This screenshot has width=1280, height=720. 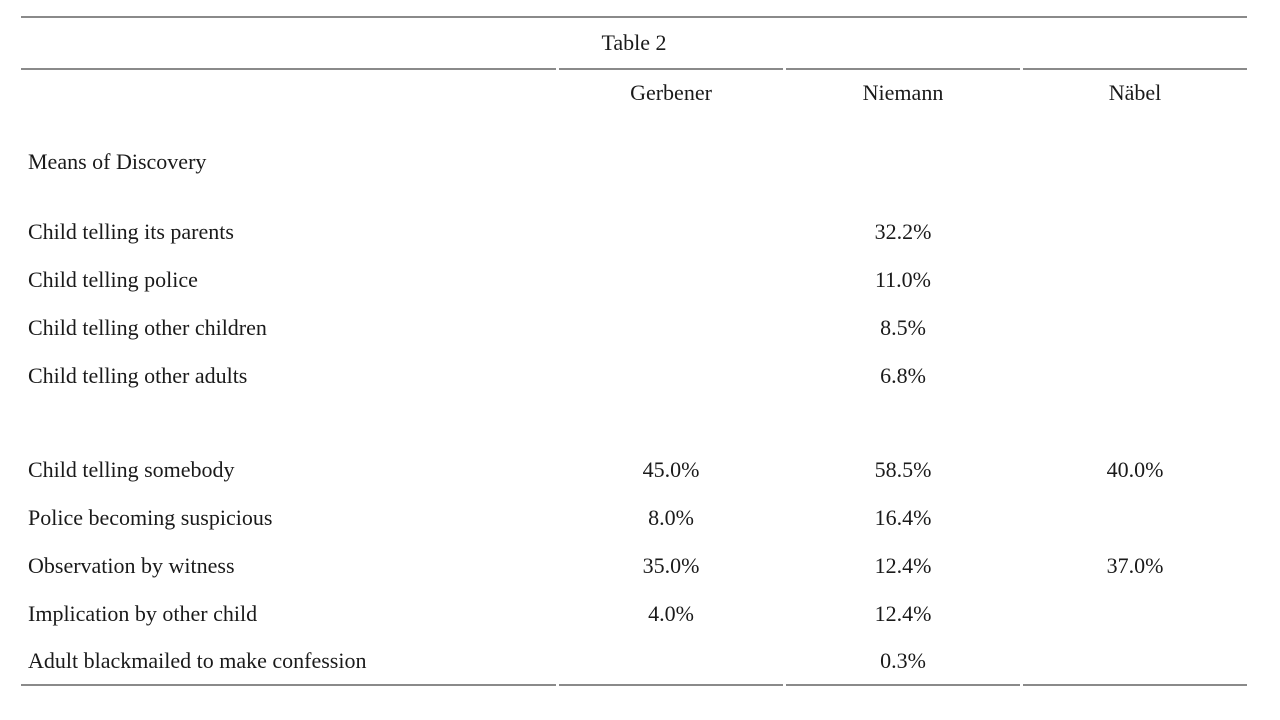 I want to click on row-label: Implication by other child, so click(x=143, y=613).